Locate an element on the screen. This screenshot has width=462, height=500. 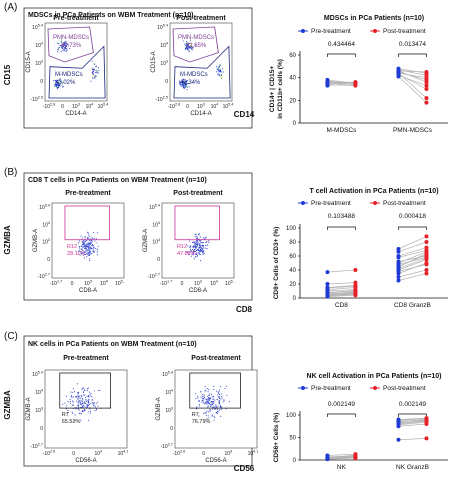
panel-letter: (A) is located at coordinates (10, 7).